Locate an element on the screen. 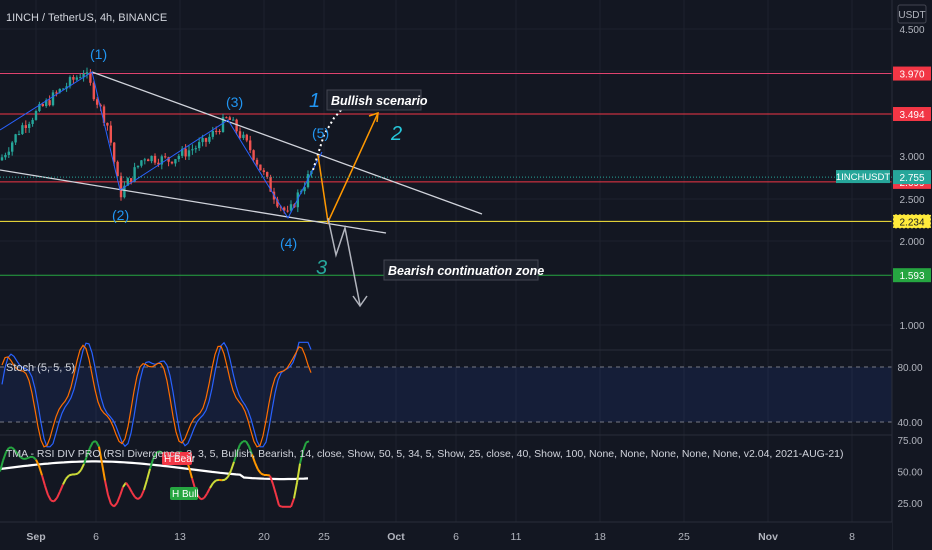 The width and height of the screenshot is (932, 550). rsi-tick-2: 25.00 is located at coordinates (909, 504).